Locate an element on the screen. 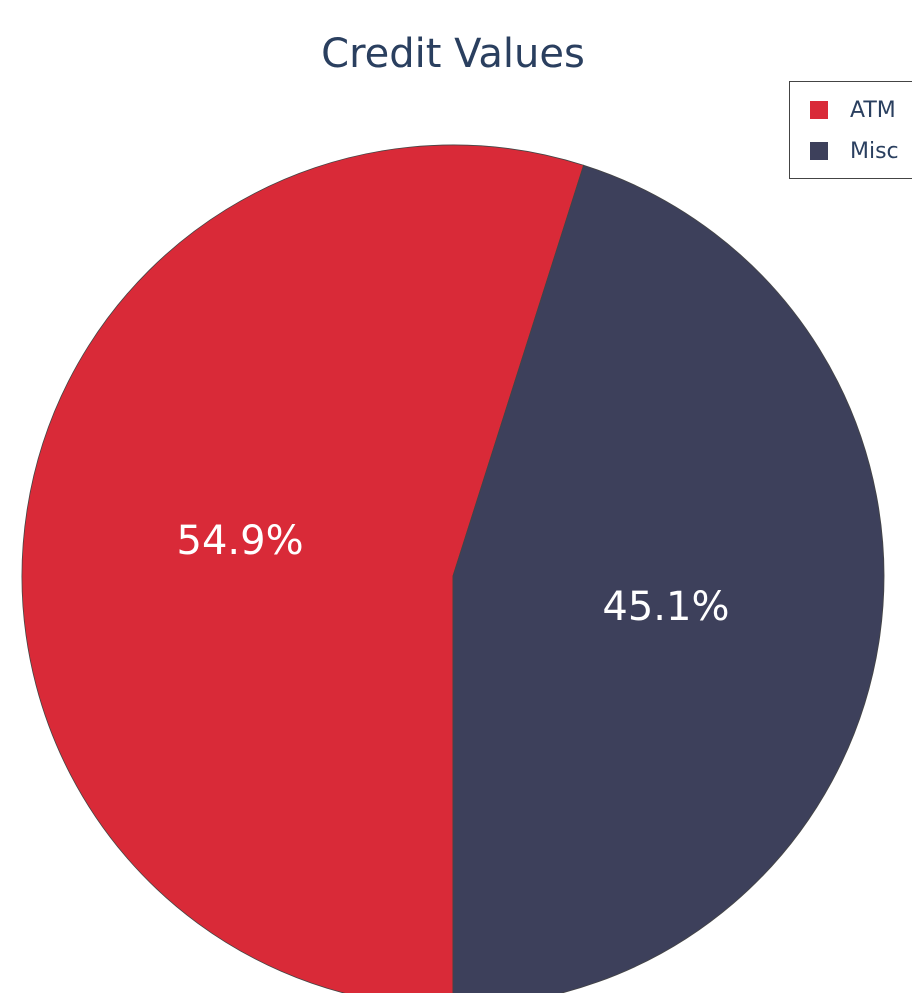 This screenshot has width=912, height=993. legend-label: ATM is located at coordinates (873, 110).